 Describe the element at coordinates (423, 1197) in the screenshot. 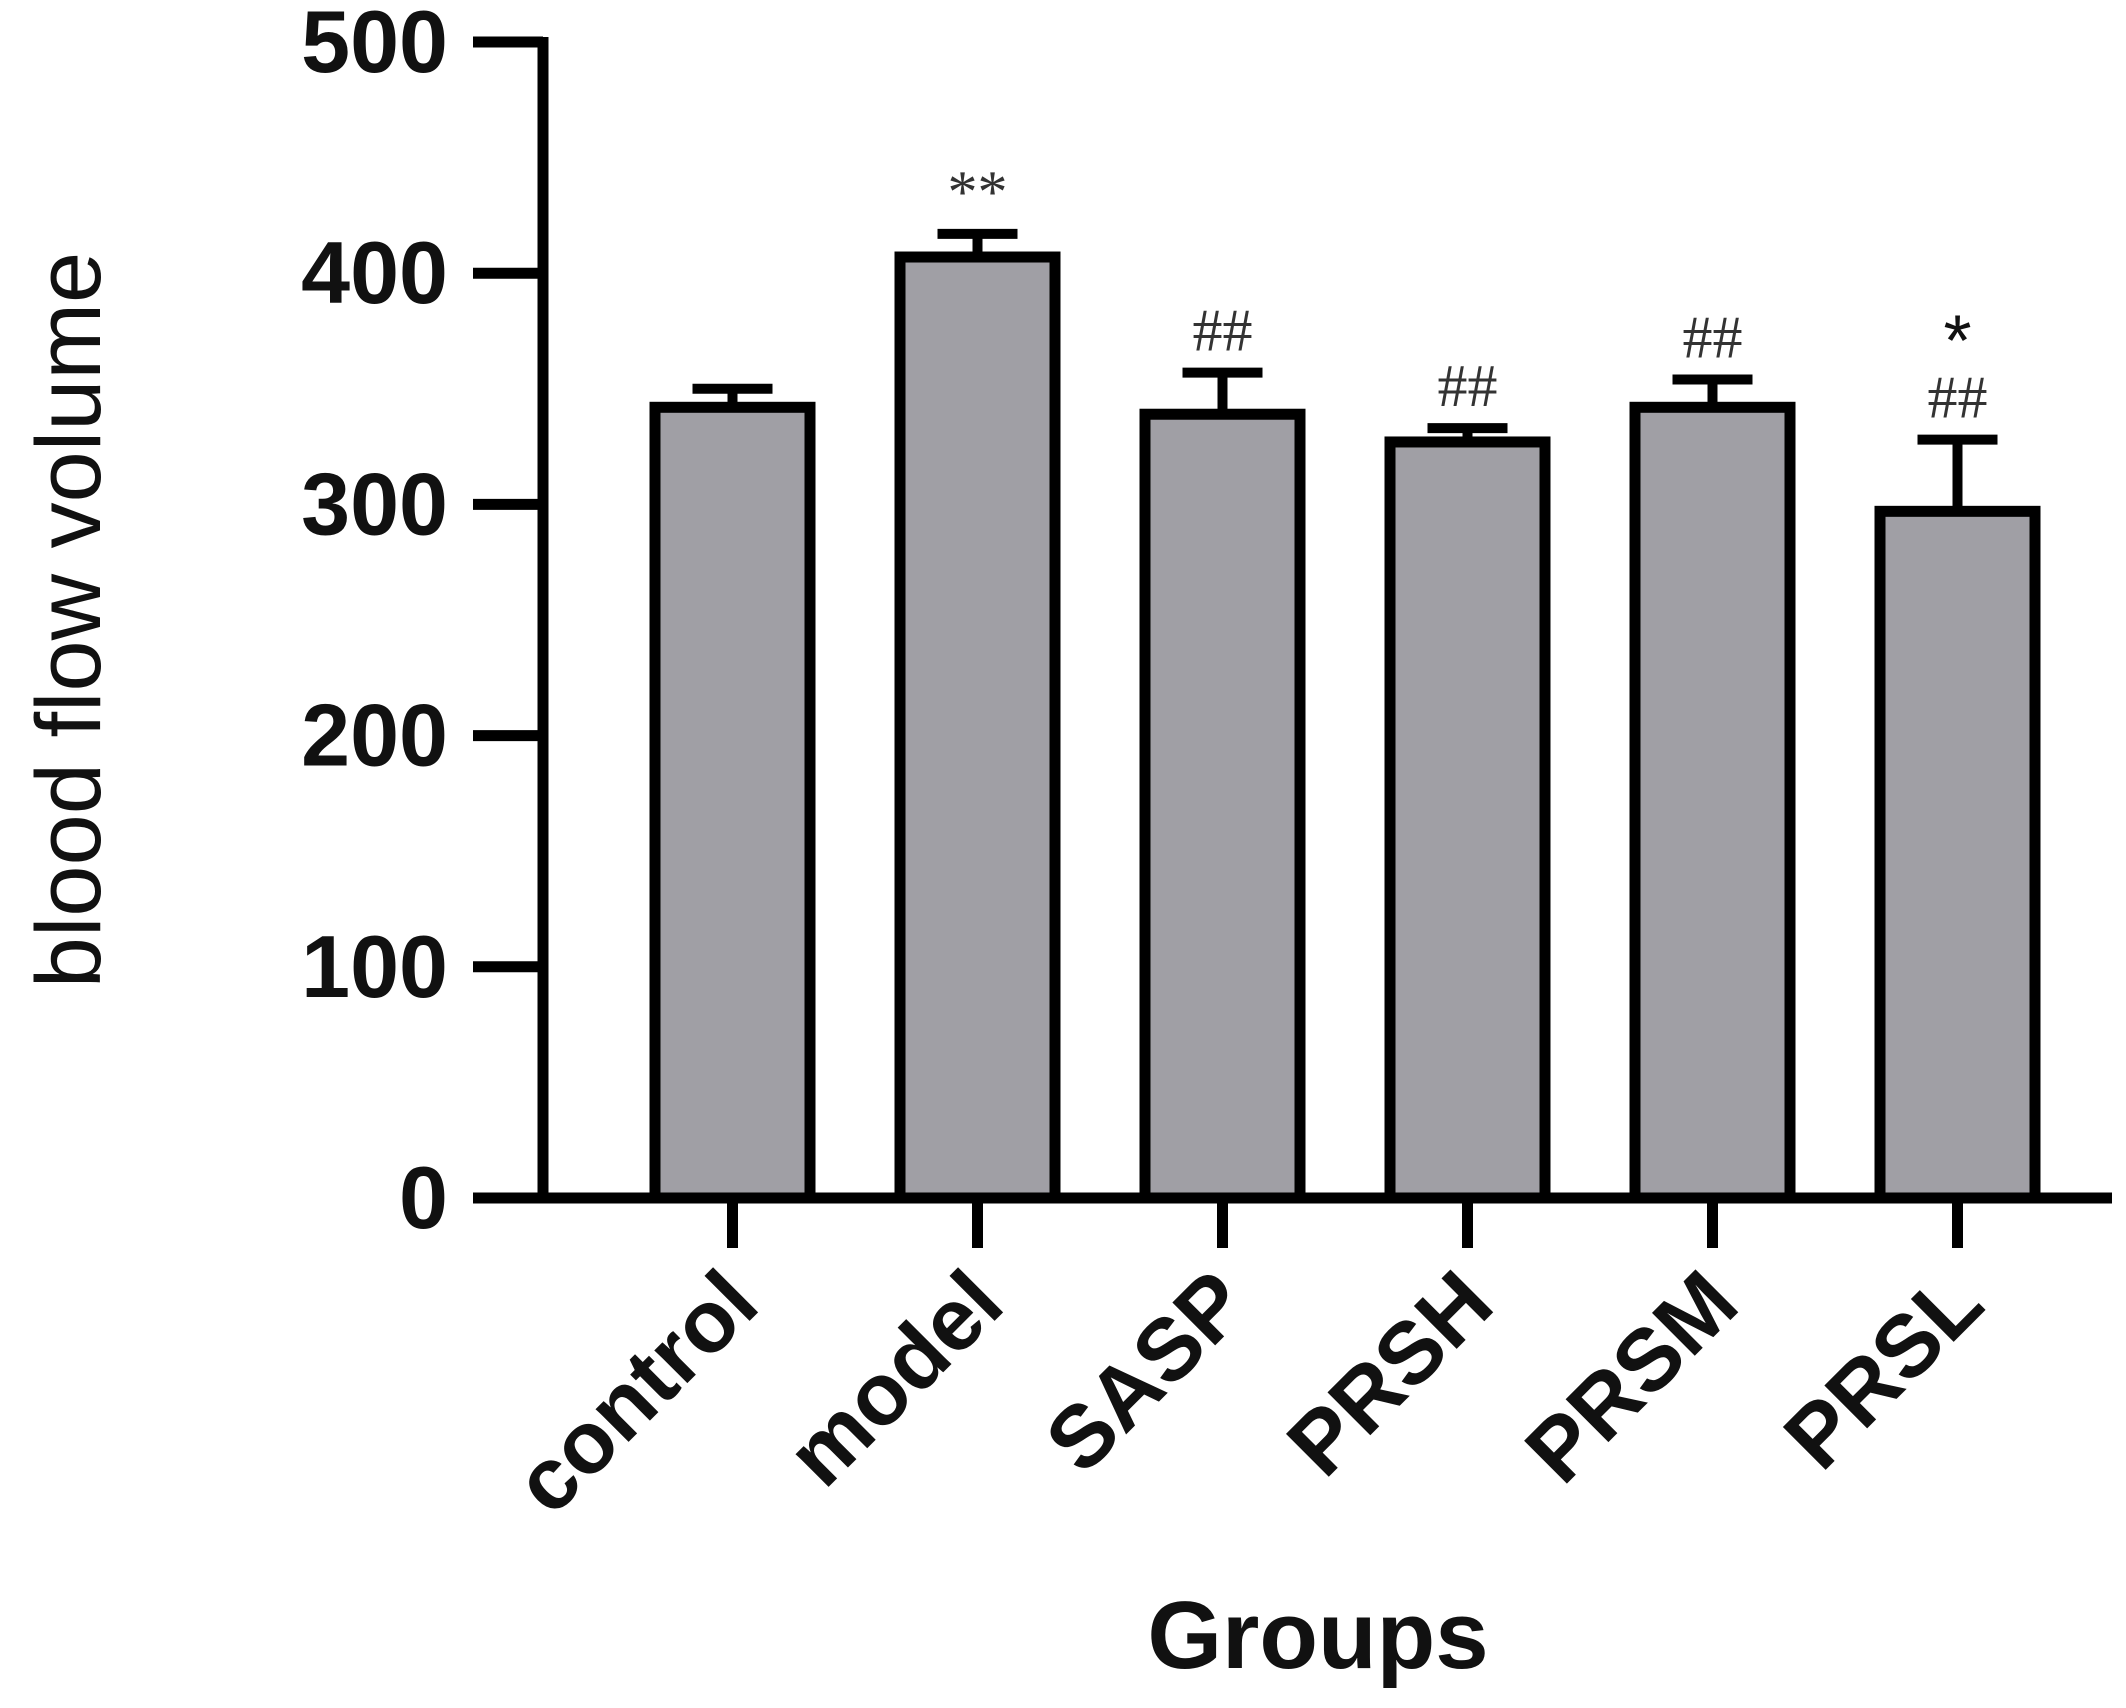

I see `y-tick-label: 0` at that location.